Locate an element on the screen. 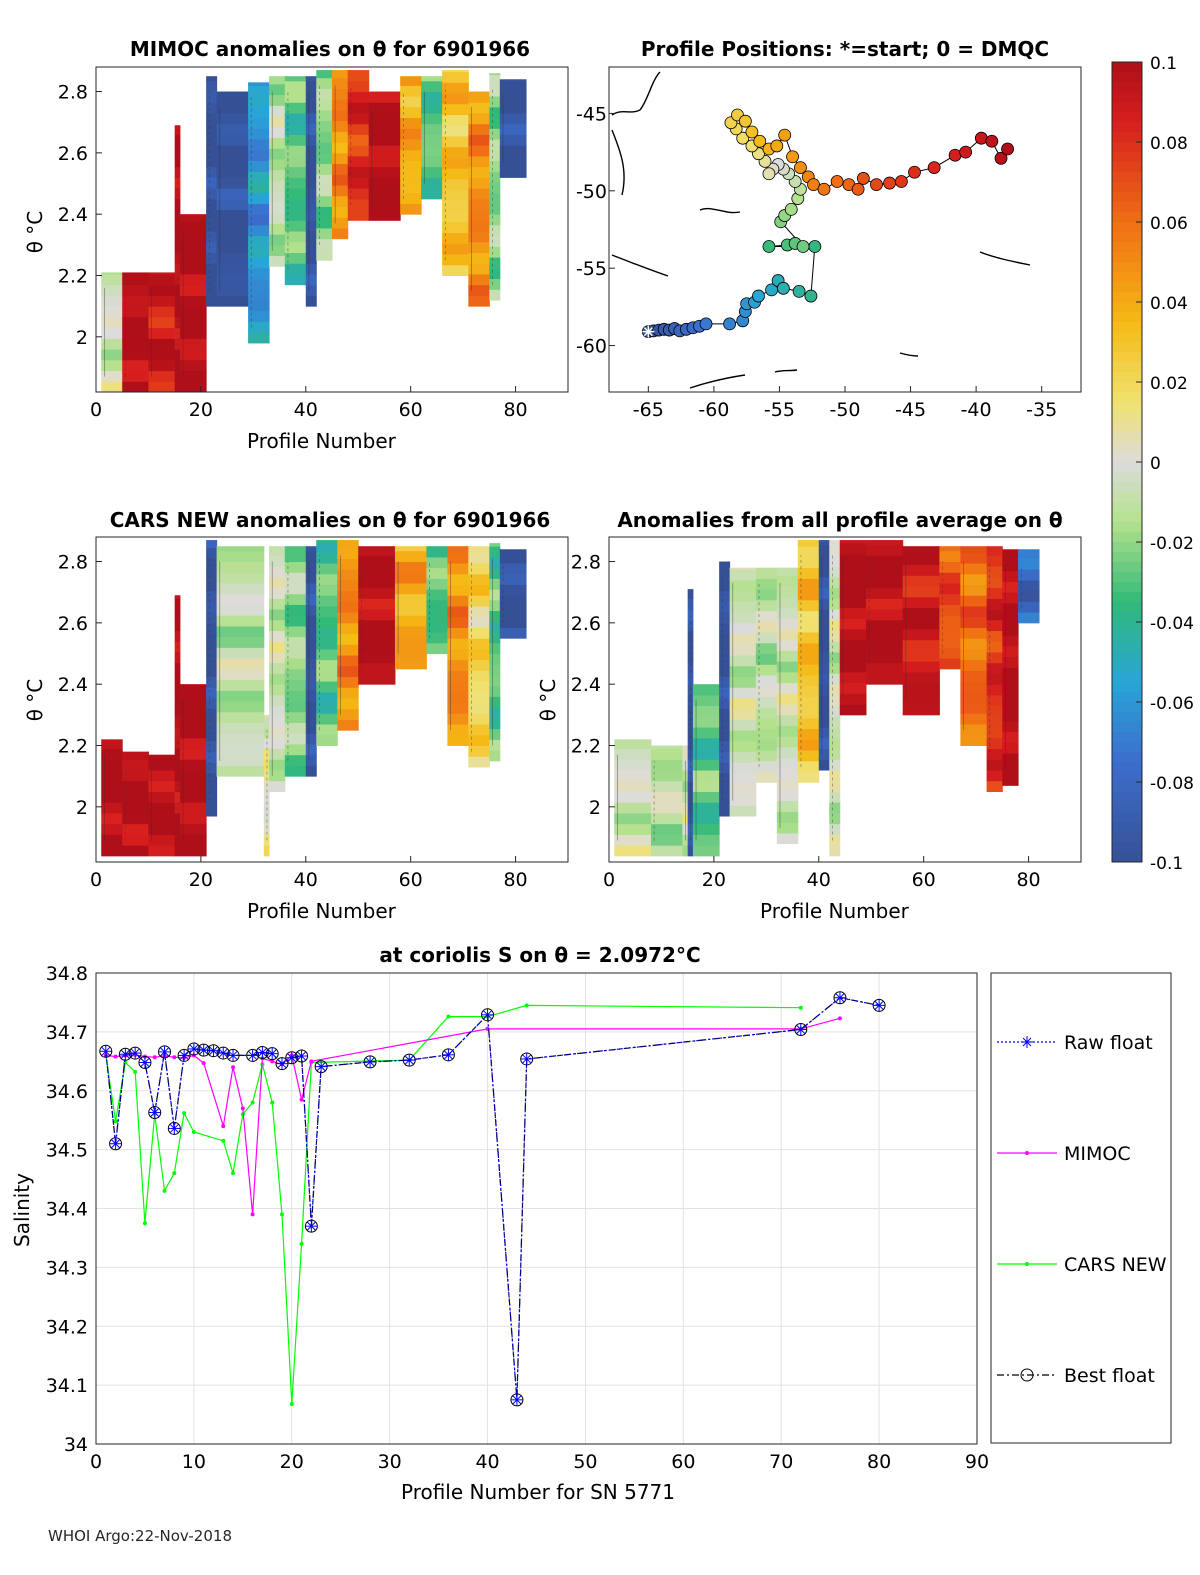 The height and width of the screenshot is (1575, 1200). cars-ytick: 2.8 is located at coordinates (73, 563).